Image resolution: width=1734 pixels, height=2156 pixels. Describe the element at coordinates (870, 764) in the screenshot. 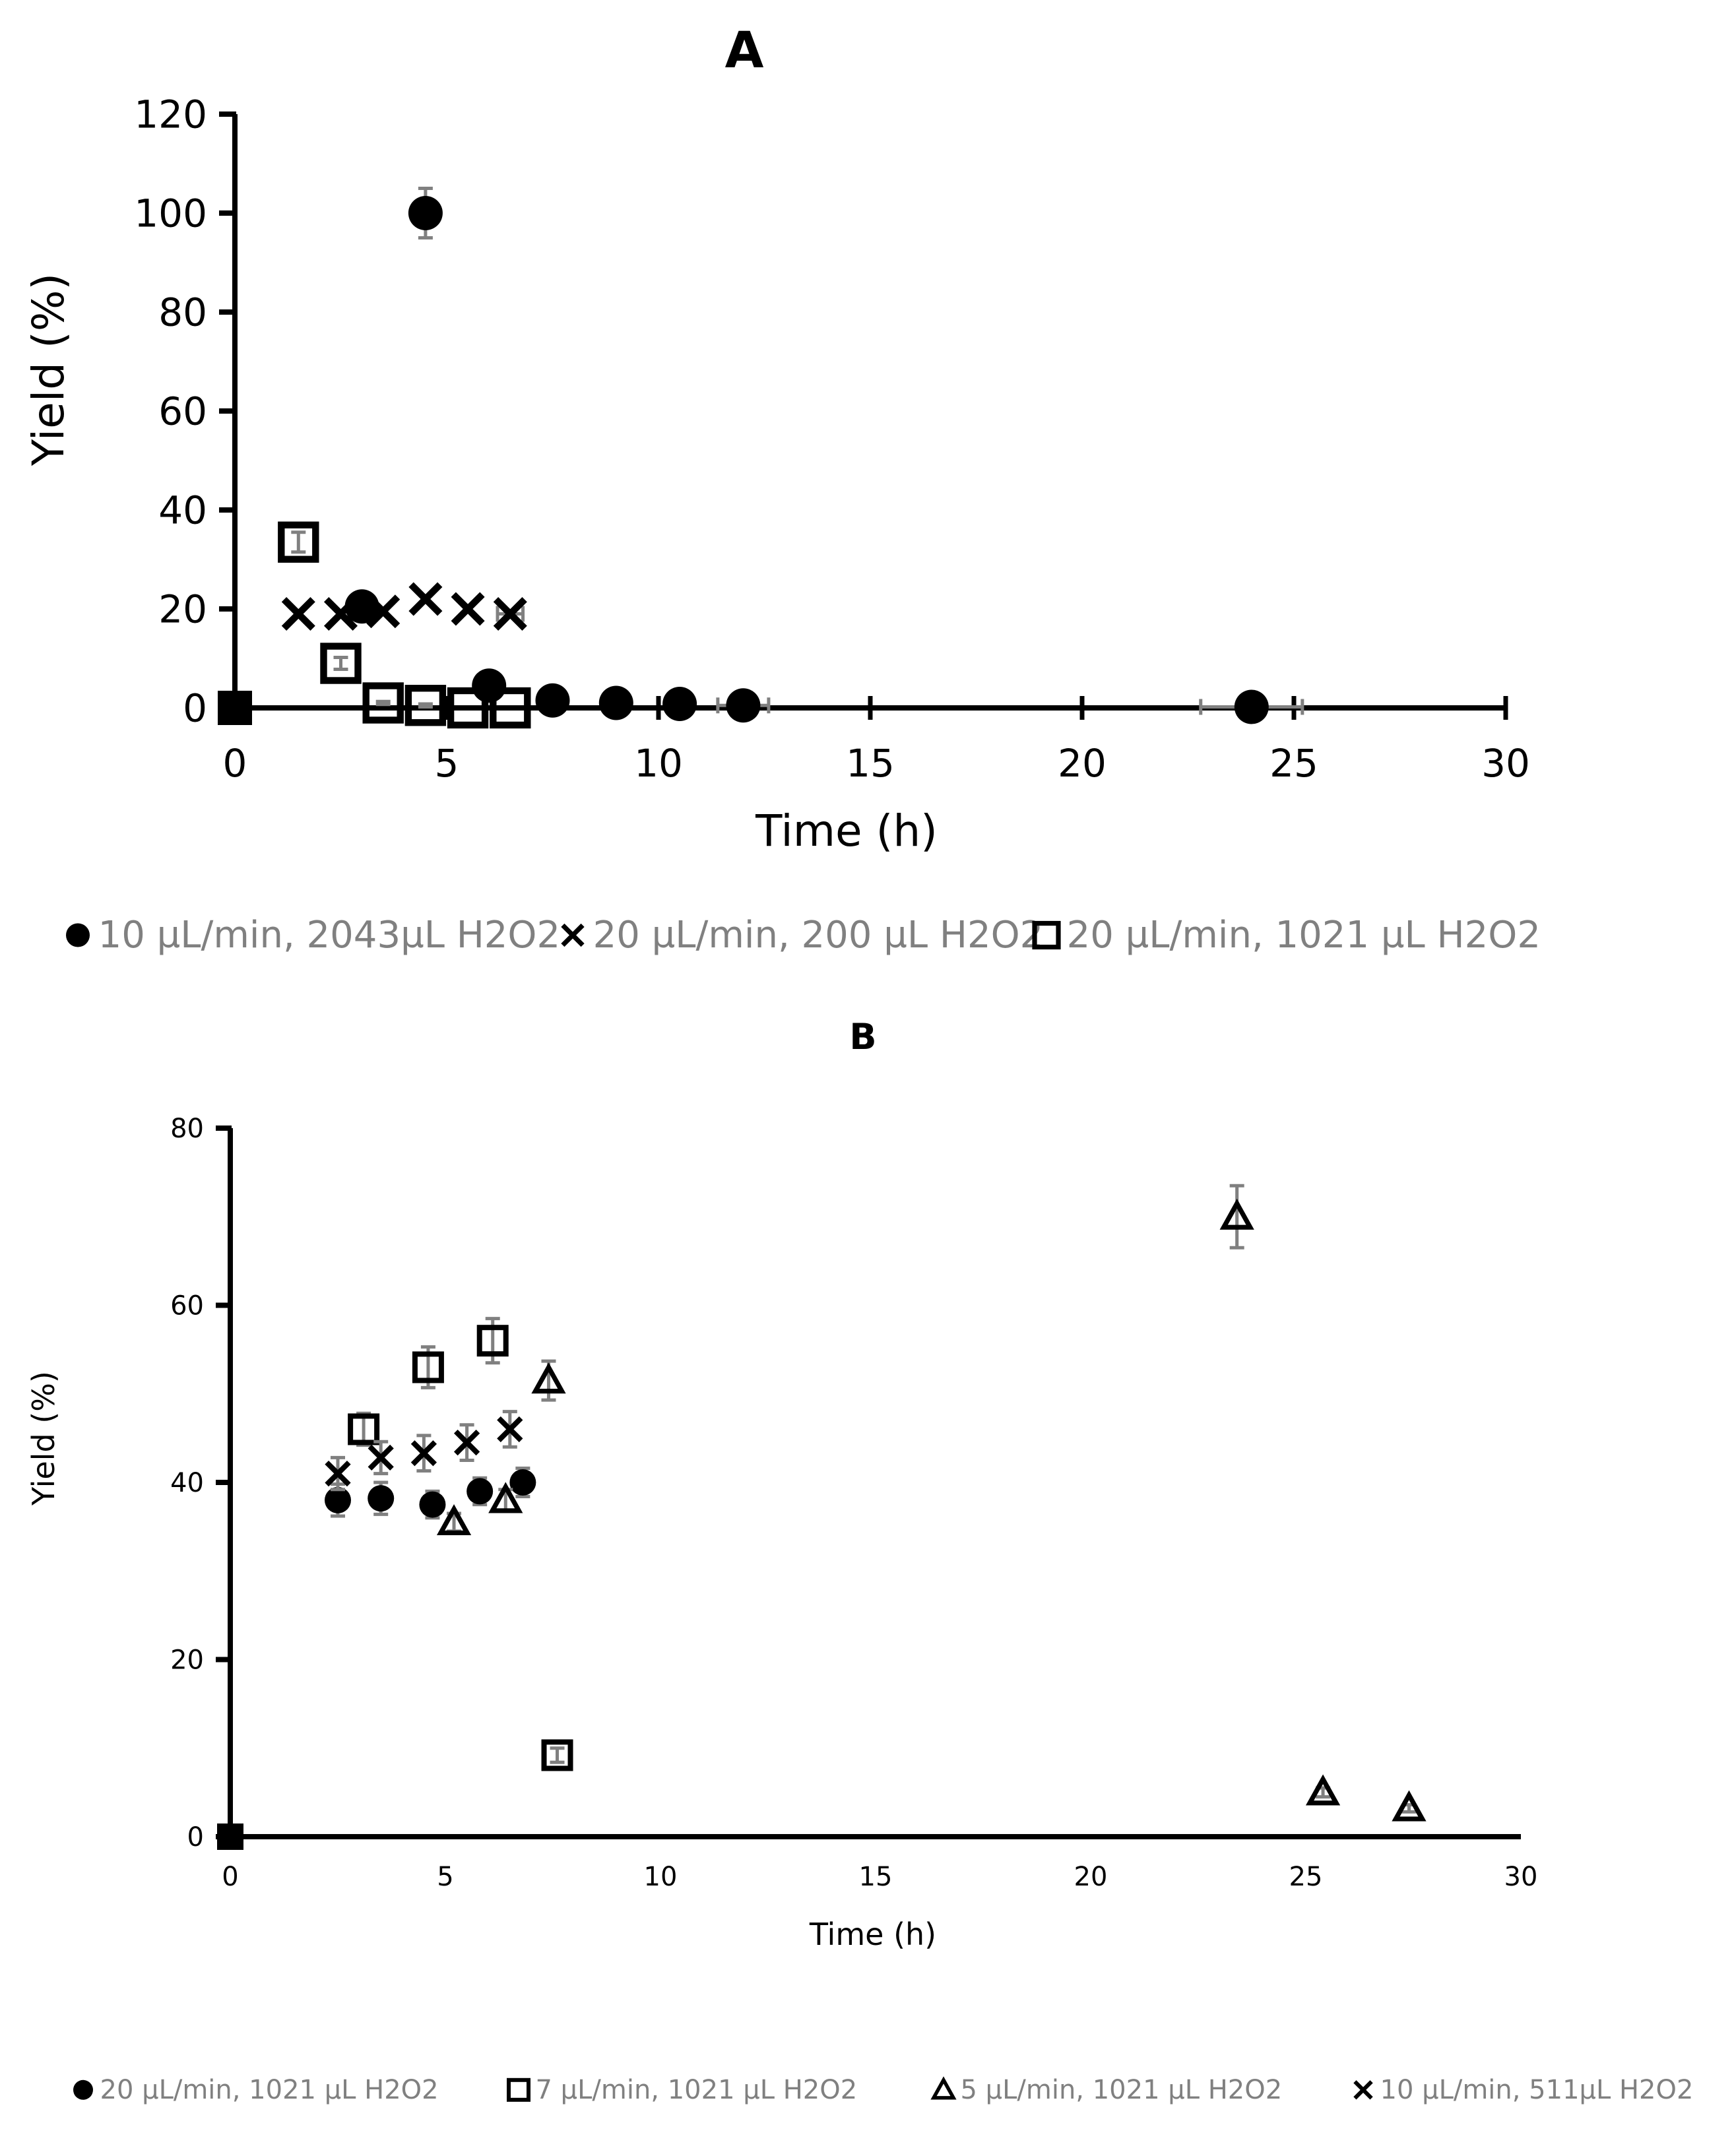

I see `x-tick-label: 15` at that location.